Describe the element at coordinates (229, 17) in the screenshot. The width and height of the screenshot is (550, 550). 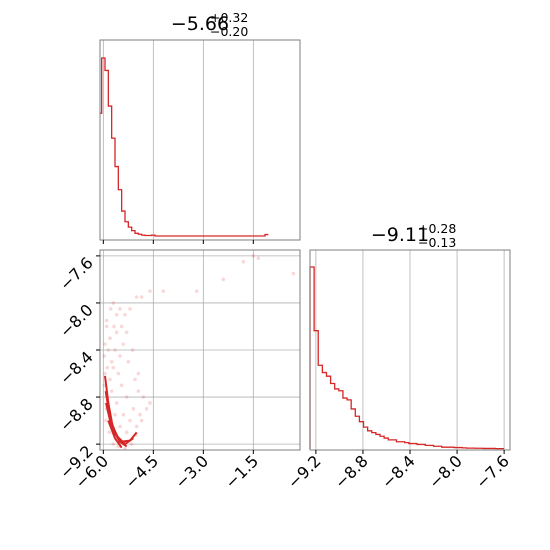
I see `title-top-left-upper: +0.32` at that location.